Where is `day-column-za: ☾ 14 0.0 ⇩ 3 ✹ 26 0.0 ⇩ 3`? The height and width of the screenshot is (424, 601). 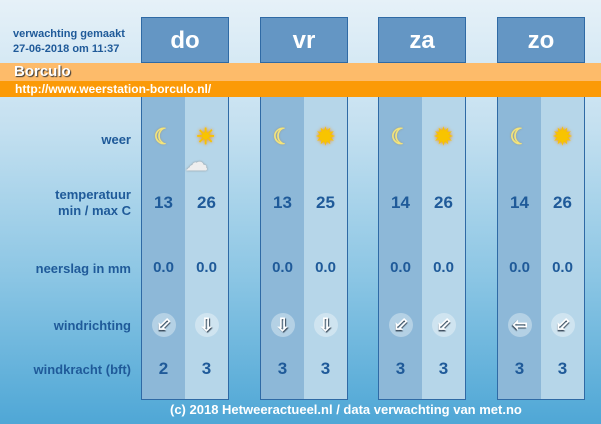
day-column-za: ☾ 14 0.0 ⇩ 3 ✹ 26 0.0 ⇩ 3 is located at coordinates (422, 248).